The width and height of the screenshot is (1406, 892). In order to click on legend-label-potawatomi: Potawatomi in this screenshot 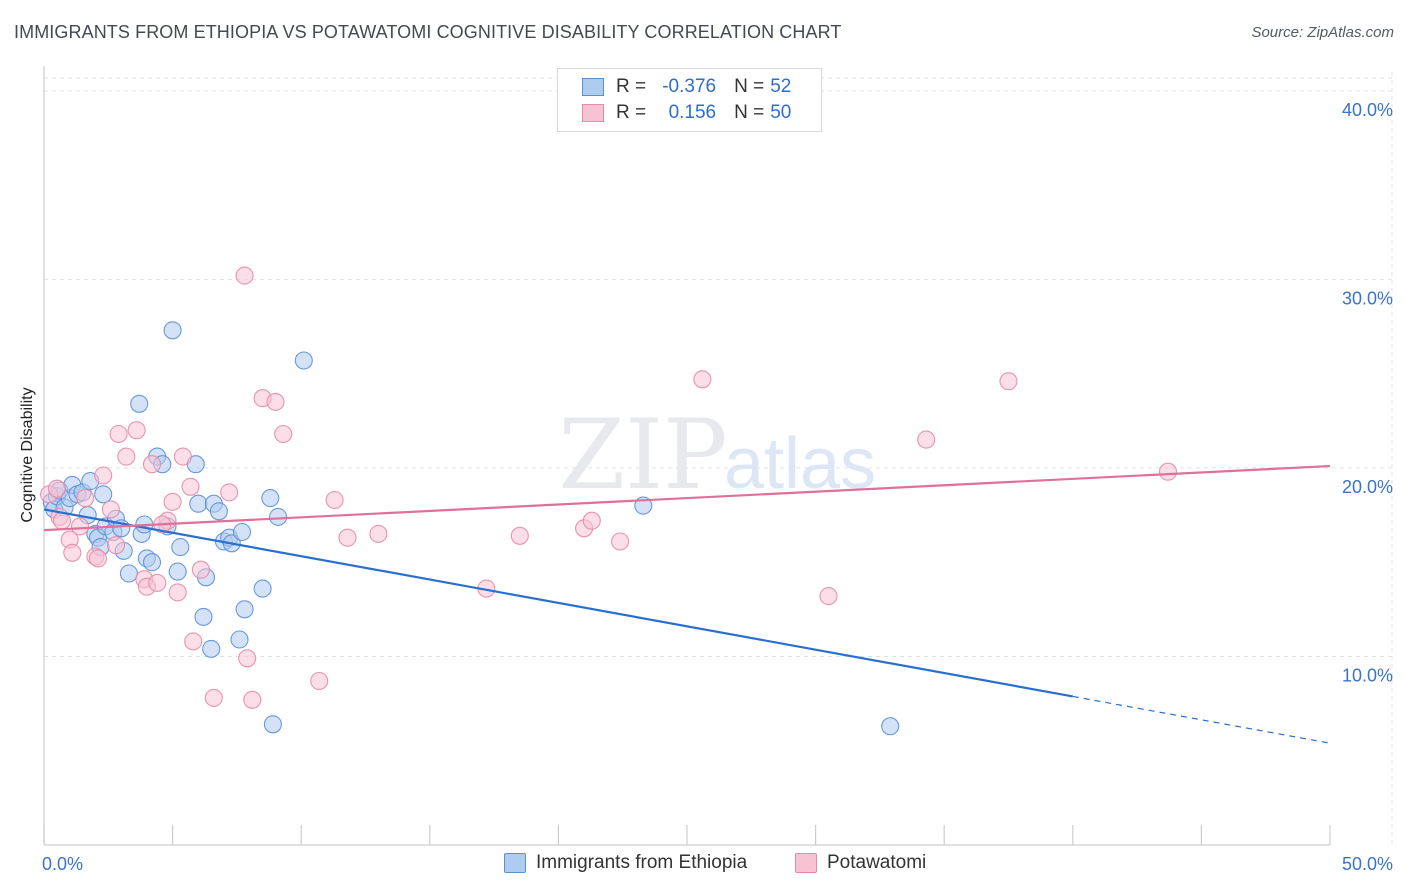, I will do `click(877, 862)`.